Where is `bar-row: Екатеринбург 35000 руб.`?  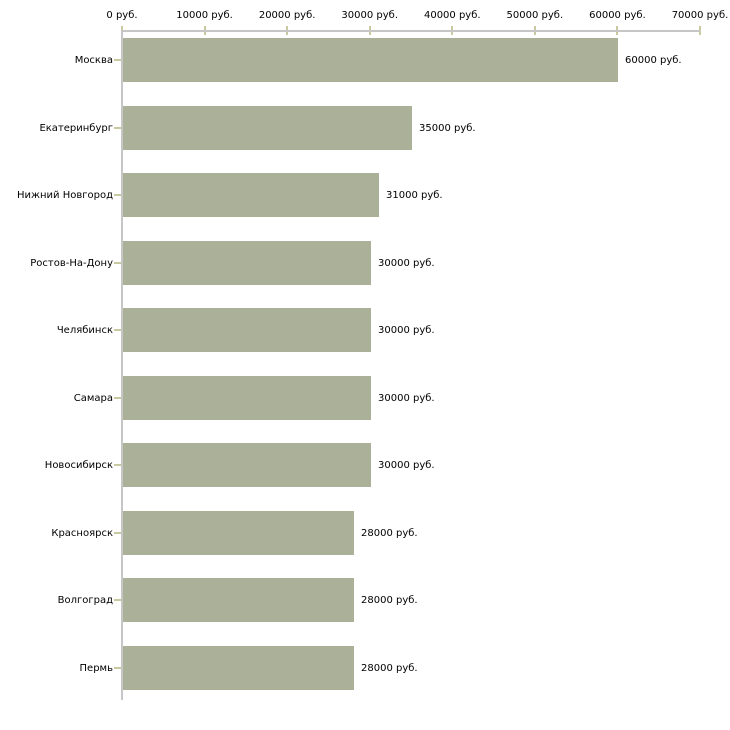 bar-row: Екатеринбург 35000 руб. is located at coordinates (365, 128).